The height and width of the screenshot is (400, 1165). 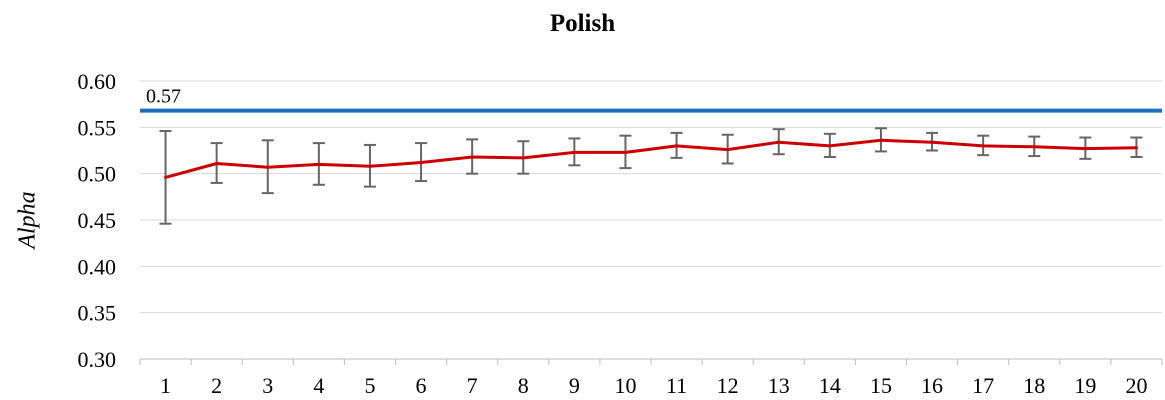 What do you see at coordinates (165, 385) in the screenshot?
I see `x-tick-label: 1` at bounding box center [165, 385].